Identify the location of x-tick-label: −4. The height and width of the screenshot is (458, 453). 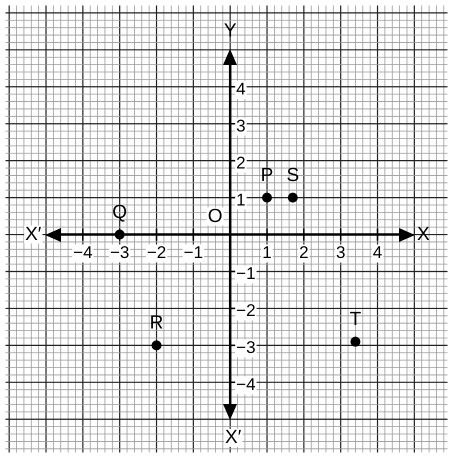
(83, 252).